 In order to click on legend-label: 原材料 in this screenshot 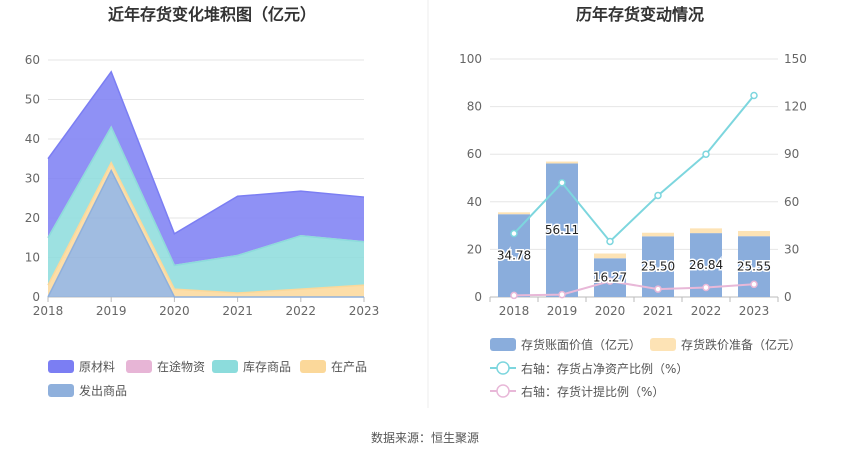, I will do `click(97, 367)`.